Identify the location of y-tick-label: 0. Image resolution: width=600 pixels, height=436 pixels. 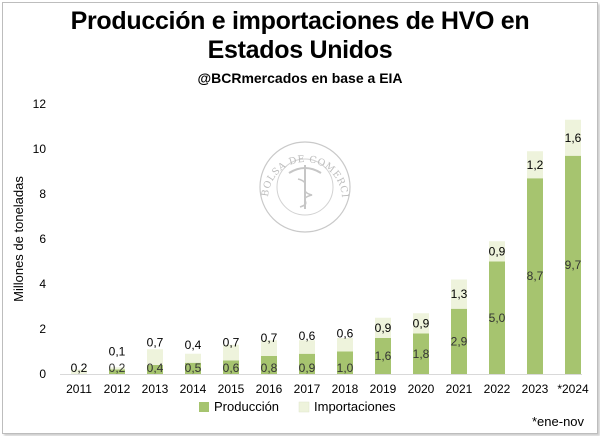
(42, 374).